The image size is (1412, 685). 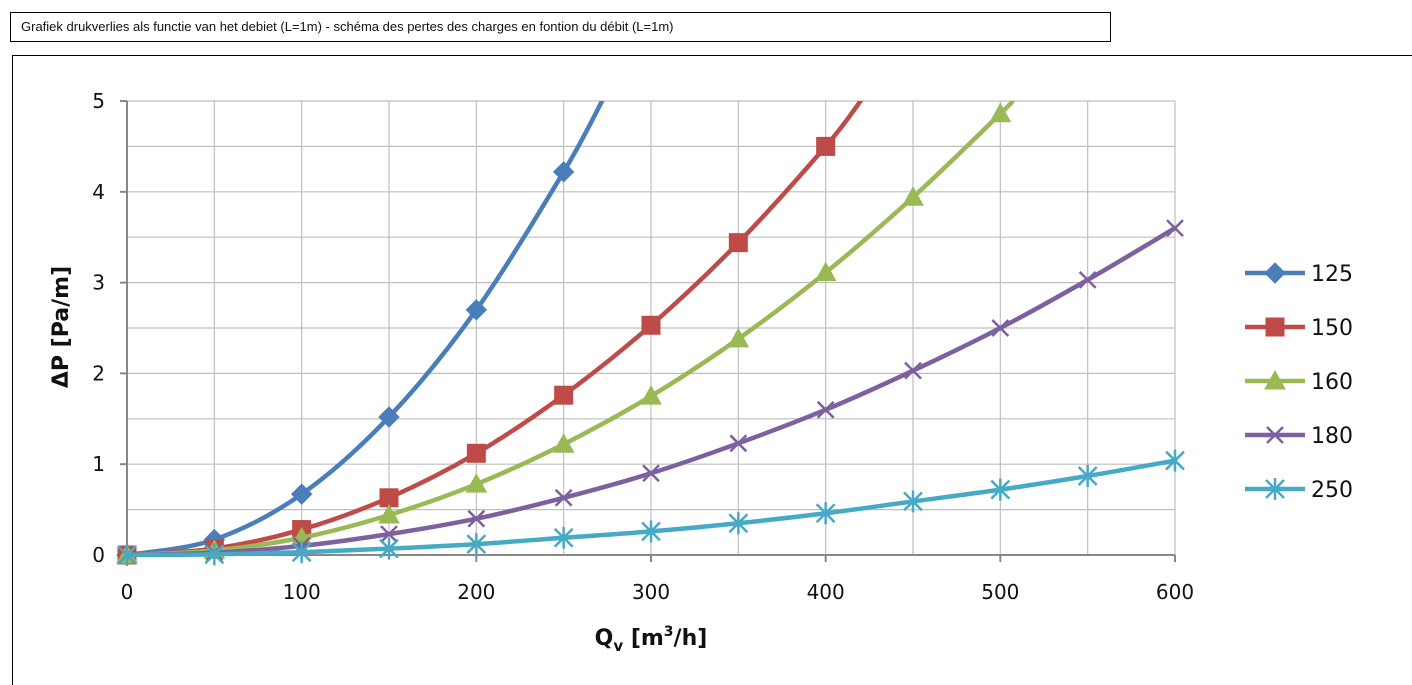 I want to click on legend-label-160: 160, so click(x=1332, y=382).